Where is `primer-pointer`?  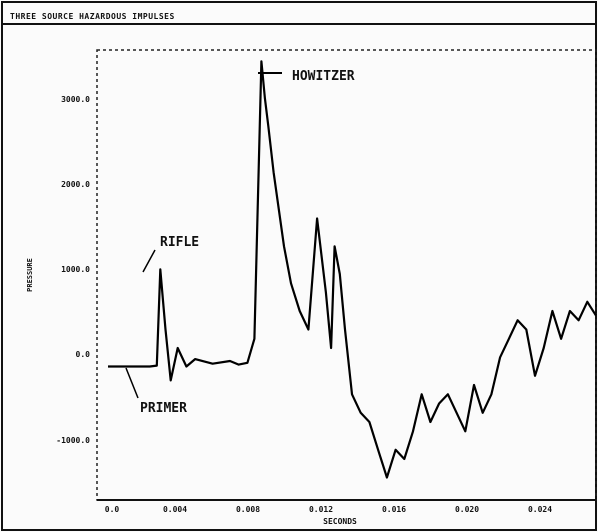 primer-pointer is located at coordinates (132, 383).